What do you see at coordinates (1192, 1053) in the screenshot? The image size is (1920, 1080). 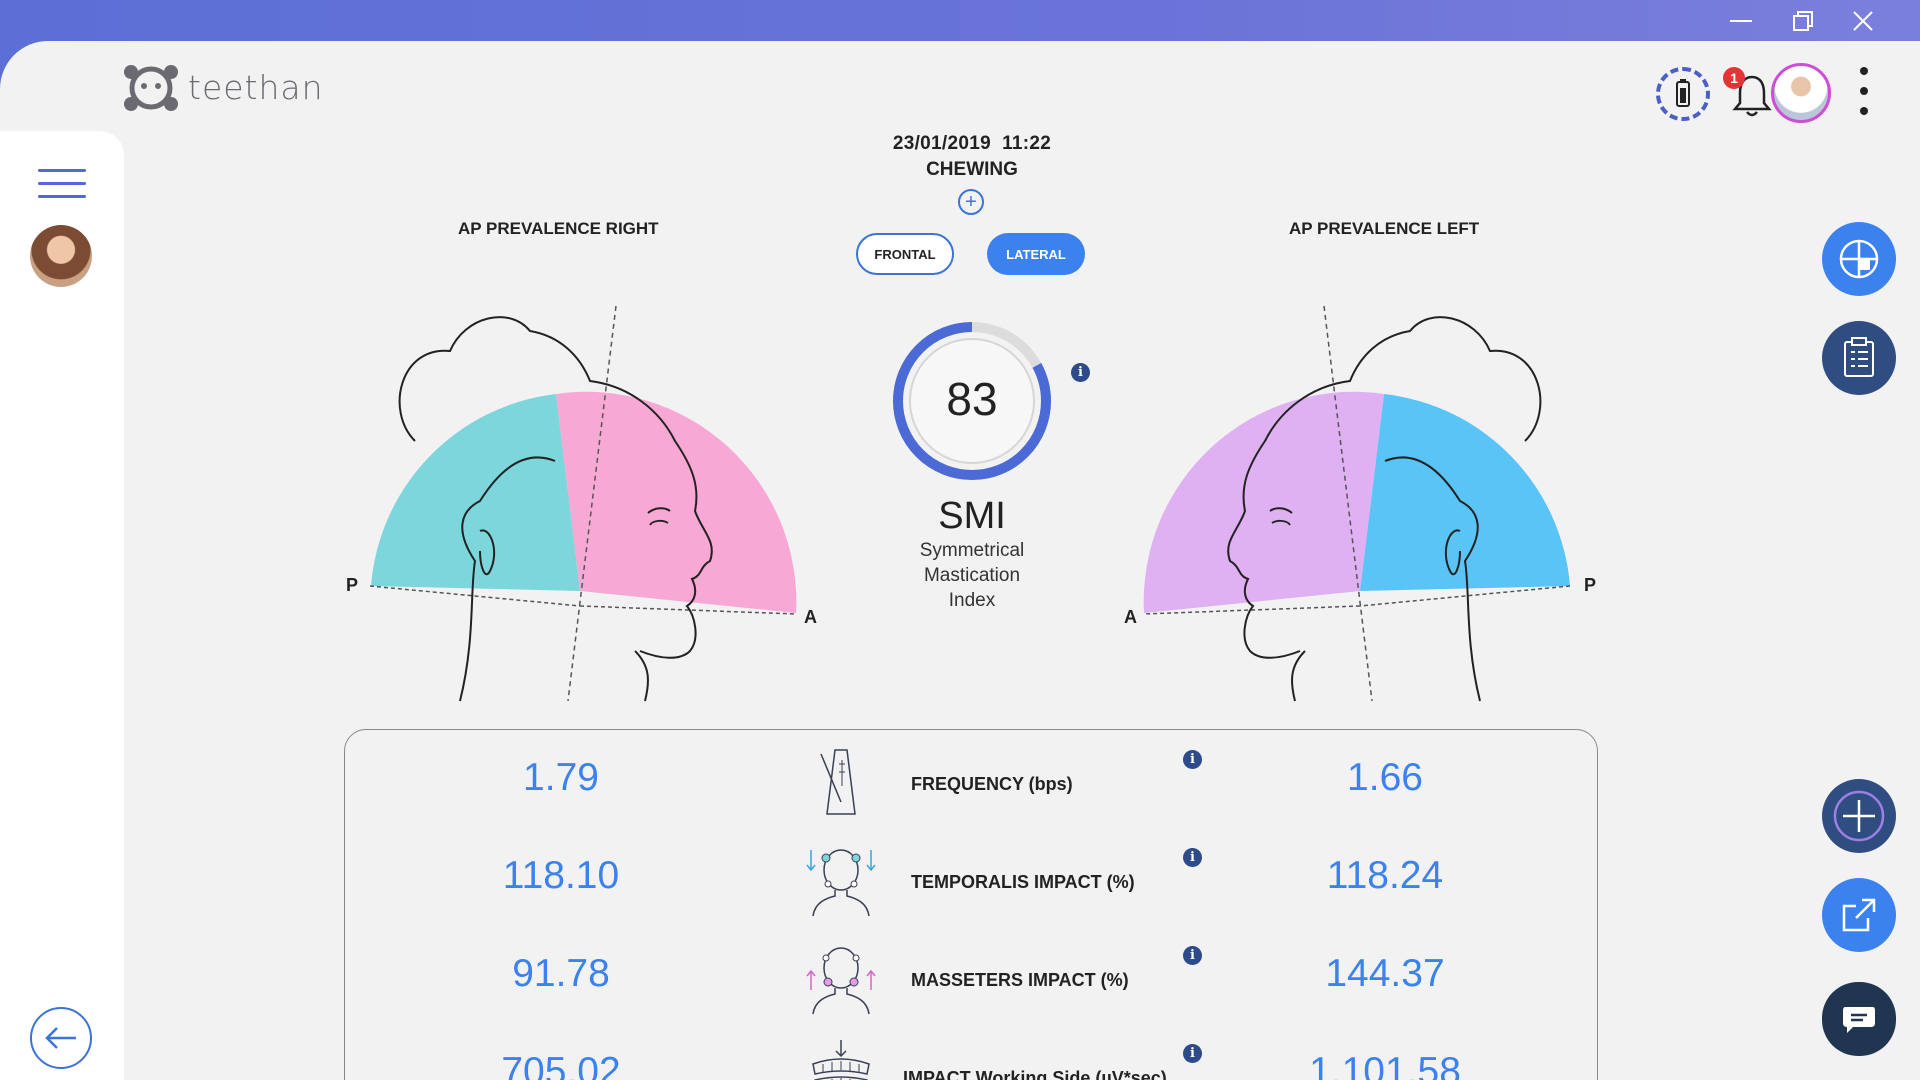 I see `impact-info-icon: i` at bounding box center [1192, 1053].